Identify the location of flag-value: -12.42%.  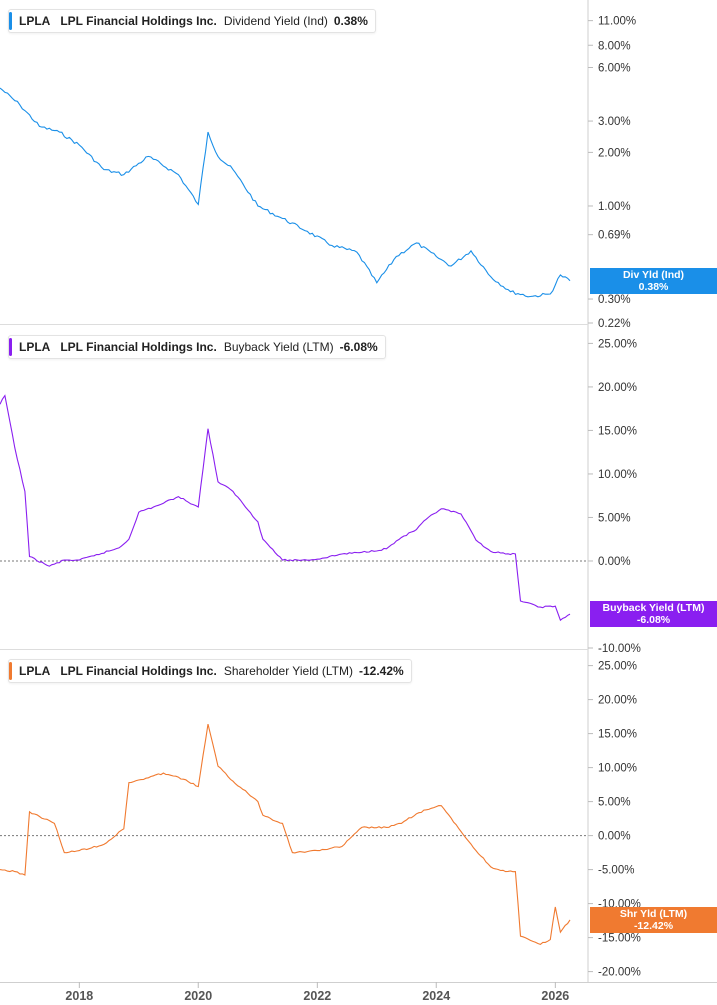
(653, 926).